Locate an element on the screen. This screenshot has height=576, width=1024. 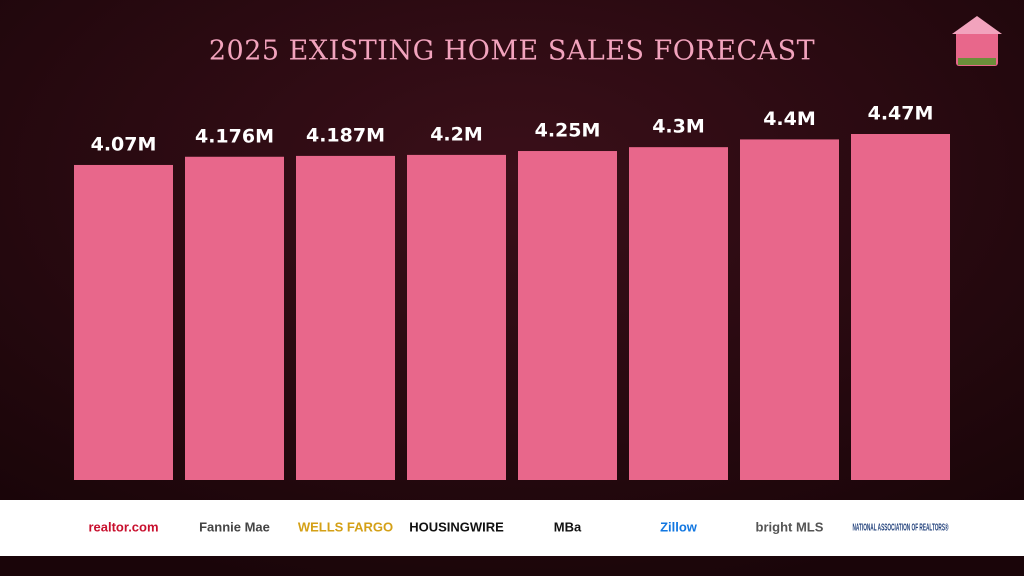
category-logo: bright MLS is located at coordinates (790, 526).